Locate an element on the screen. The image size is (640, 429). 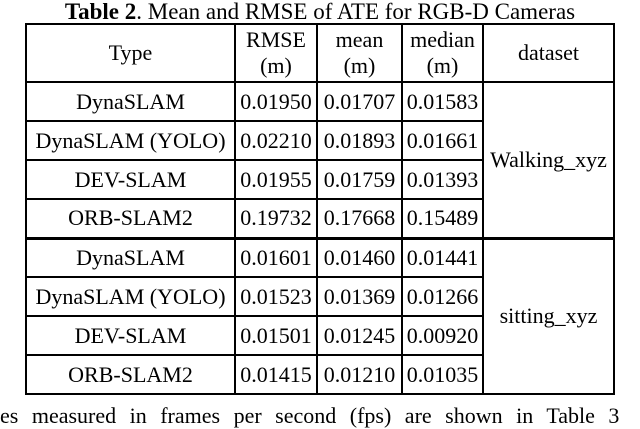
column-header-mean: mean (m) is located at coordinates (359, 53).